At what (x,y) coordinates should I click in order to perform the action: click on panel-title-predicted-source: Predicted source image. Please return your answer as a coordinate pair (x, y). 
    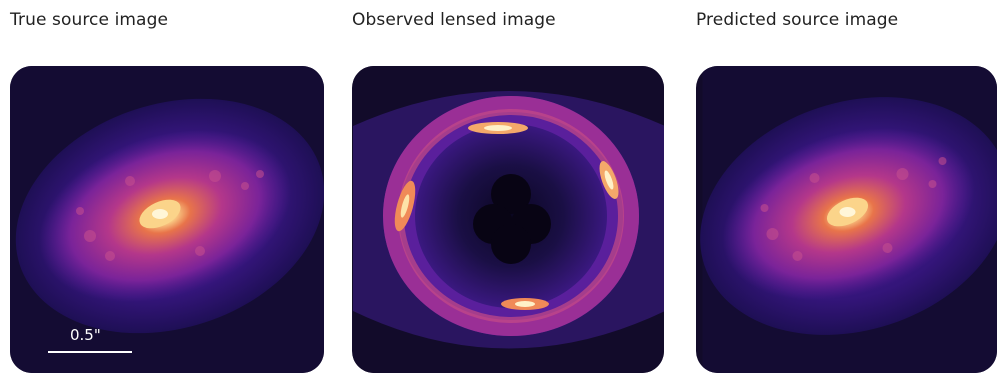
    Looking at the image, I should click on (797, 20).